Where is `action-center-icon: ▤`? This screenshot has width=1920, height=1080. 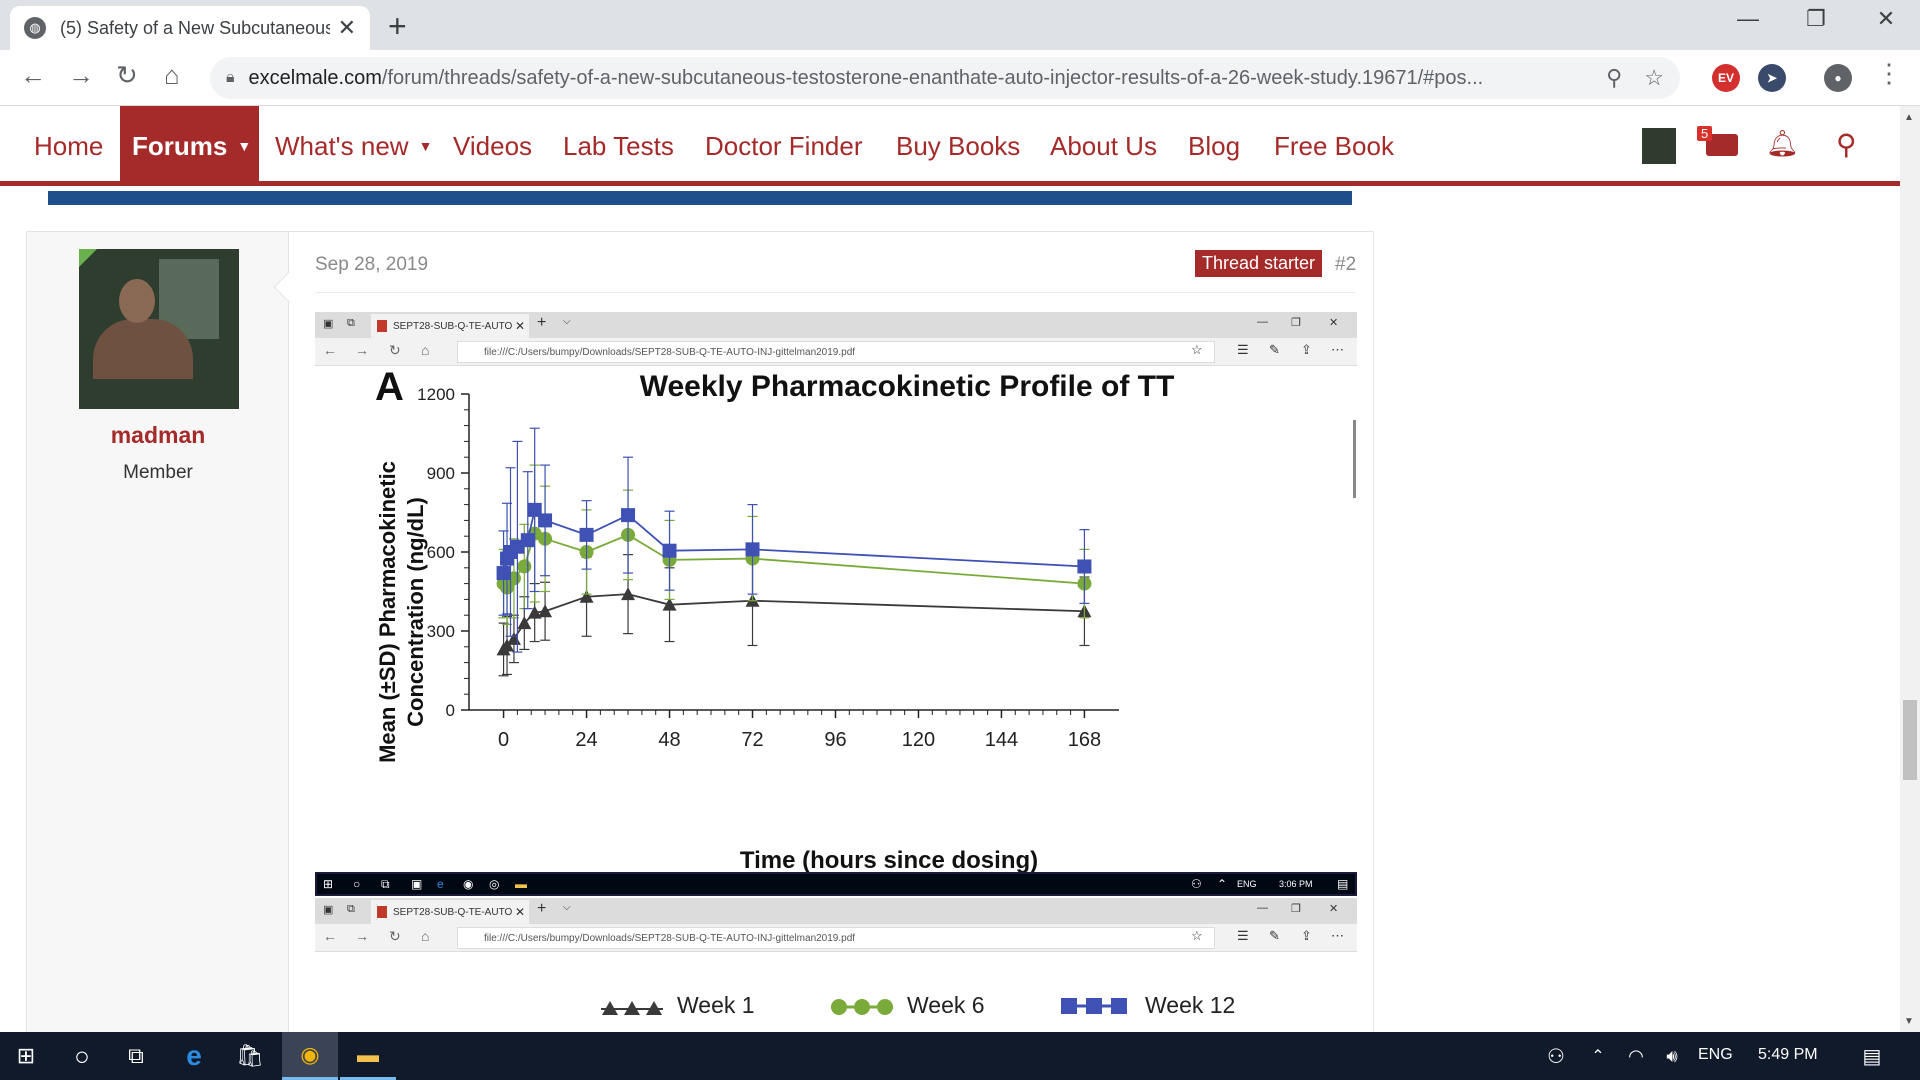
action-center-icon: ▤ is located at coordinates (1872, 1056).